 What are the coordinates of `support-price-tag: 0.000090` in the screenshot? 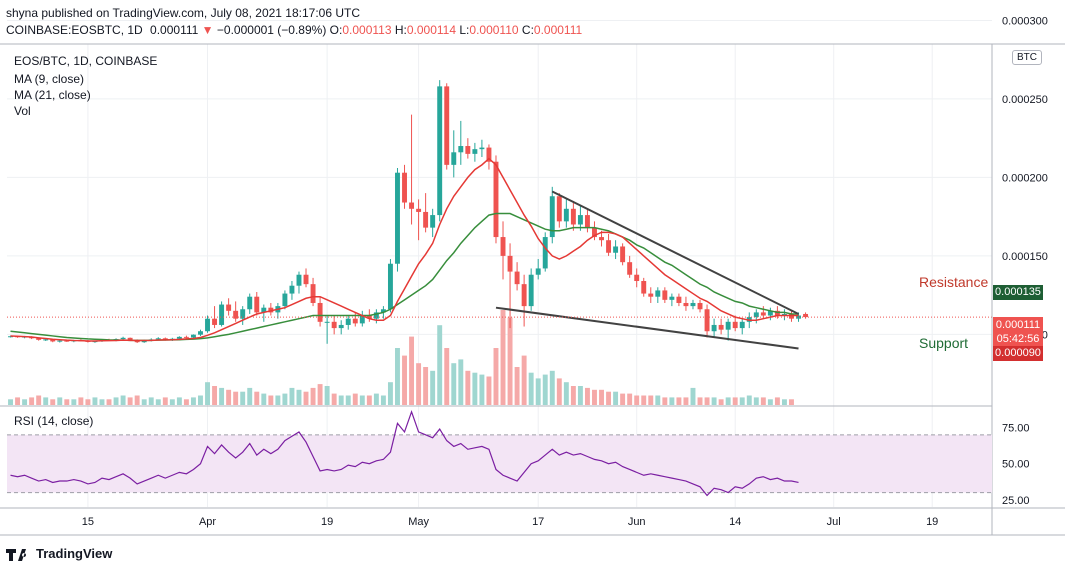 It's located at (1018, 353).